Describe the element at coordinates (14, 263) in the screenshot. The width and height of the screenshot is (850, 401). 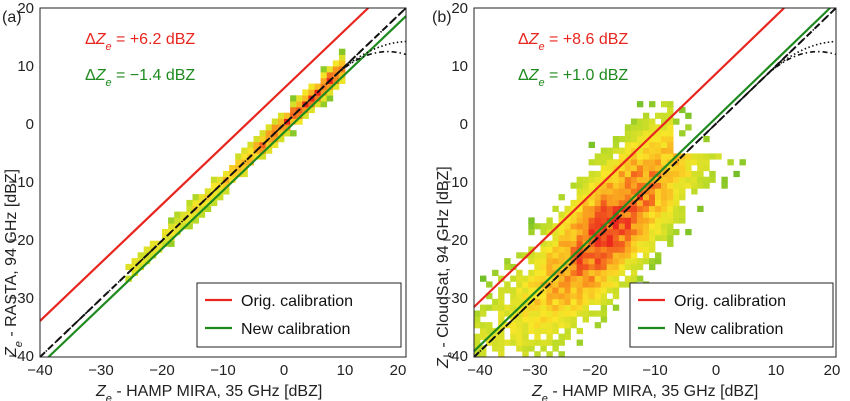
I see `panel-a-ylabel: Ze - RASTA, 94 GHz [dBZ]` at that location.